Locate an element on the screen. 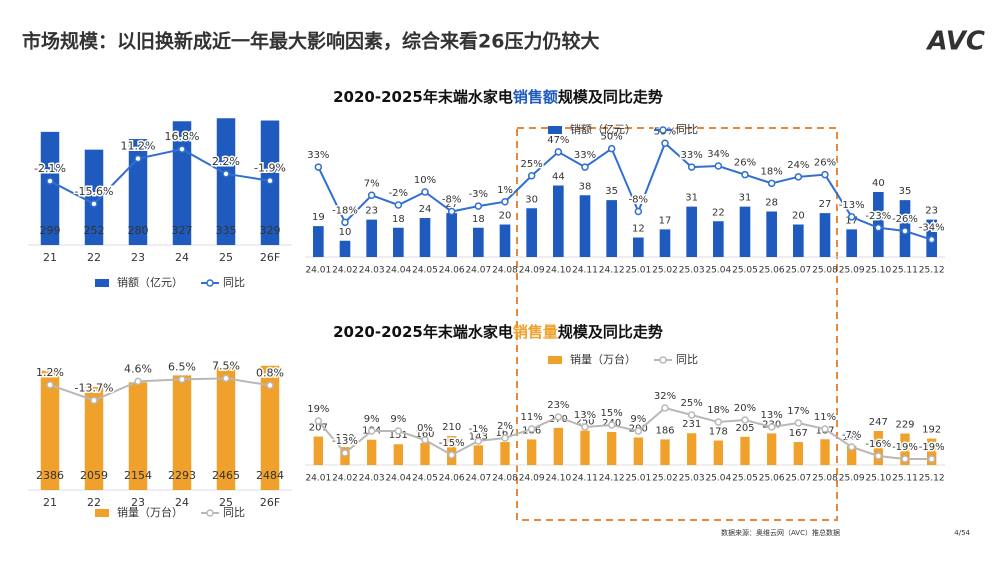 This screenshot has height=562, width=1000. x-tick-label: 26F is located at coordinates (270, 257).